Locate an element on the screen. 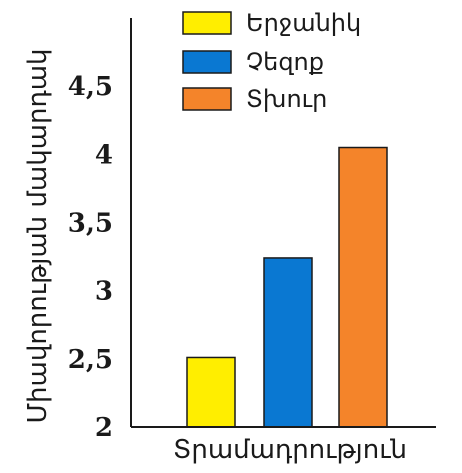  y-tick-label: 2,5 is located at coordinates (90, 360).